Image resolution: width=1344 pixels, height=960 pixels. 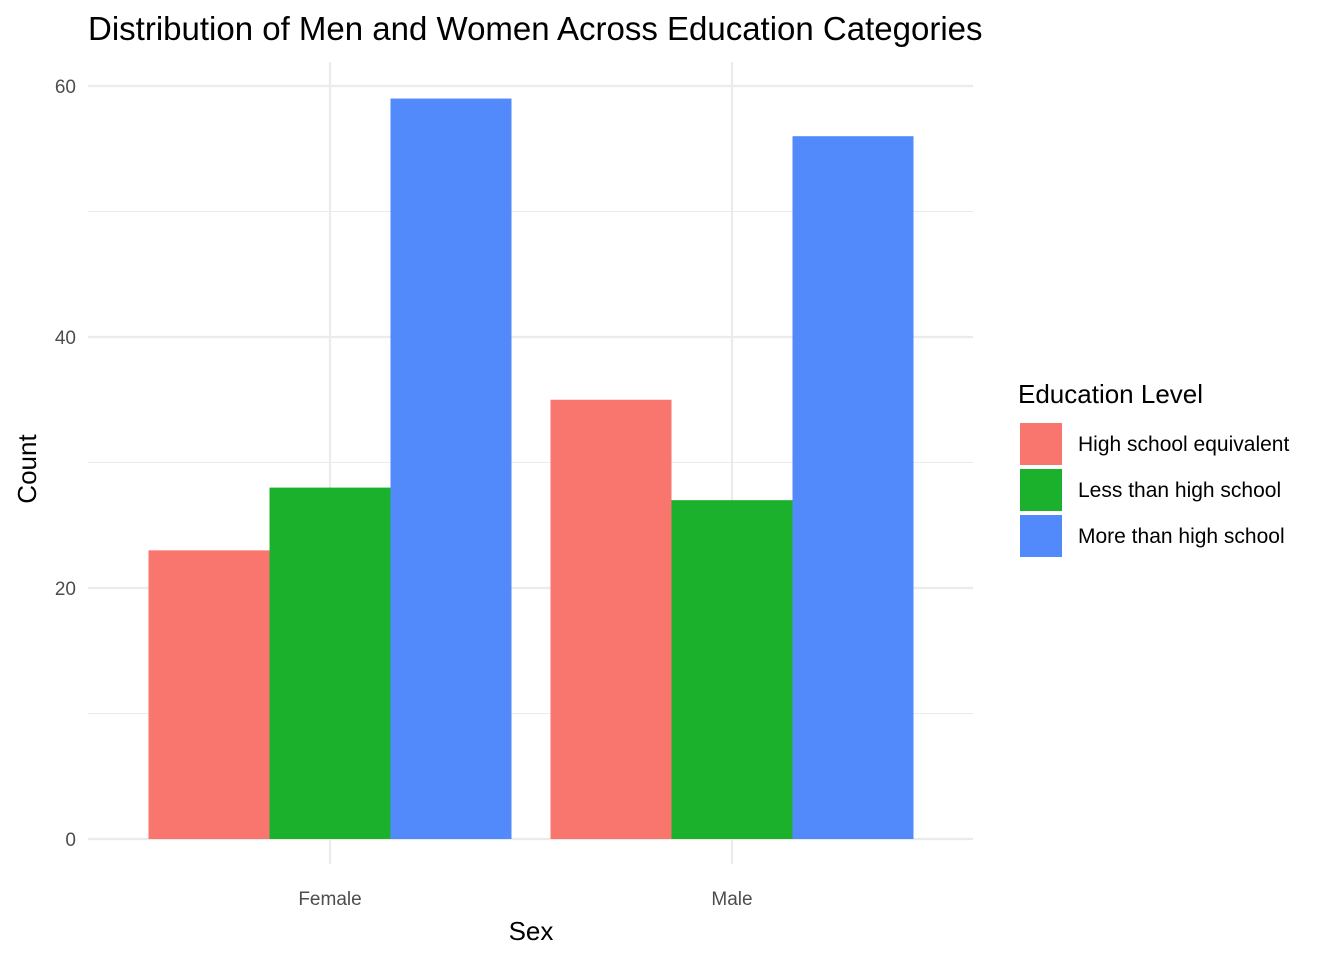 What do you see at coordinates (65, 87) in the screenshot?
I see `y-tick-label: 60` at bounding box center [65, 87].